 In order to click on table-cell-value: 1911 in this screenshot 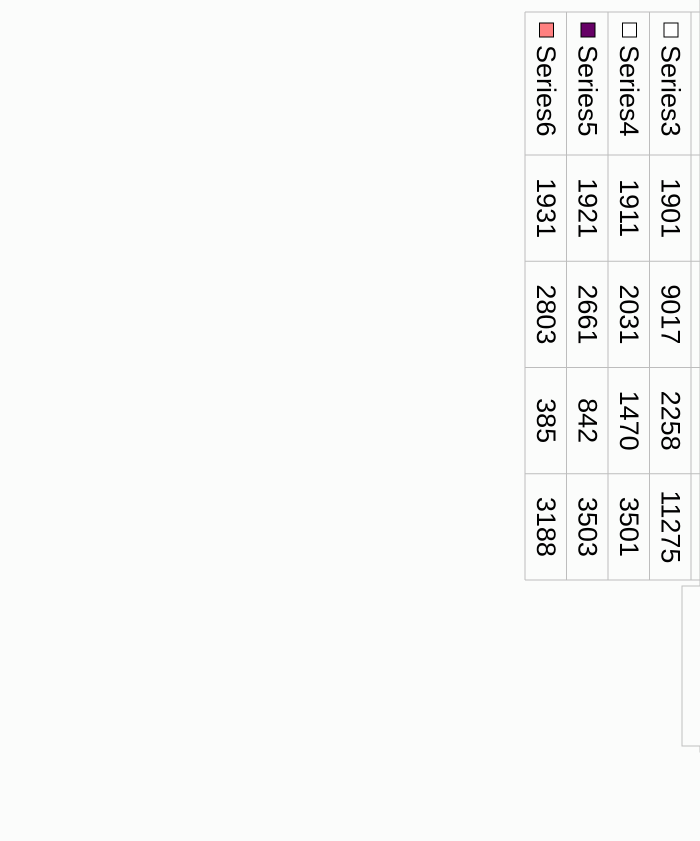, I will do `click(629, 208)`.